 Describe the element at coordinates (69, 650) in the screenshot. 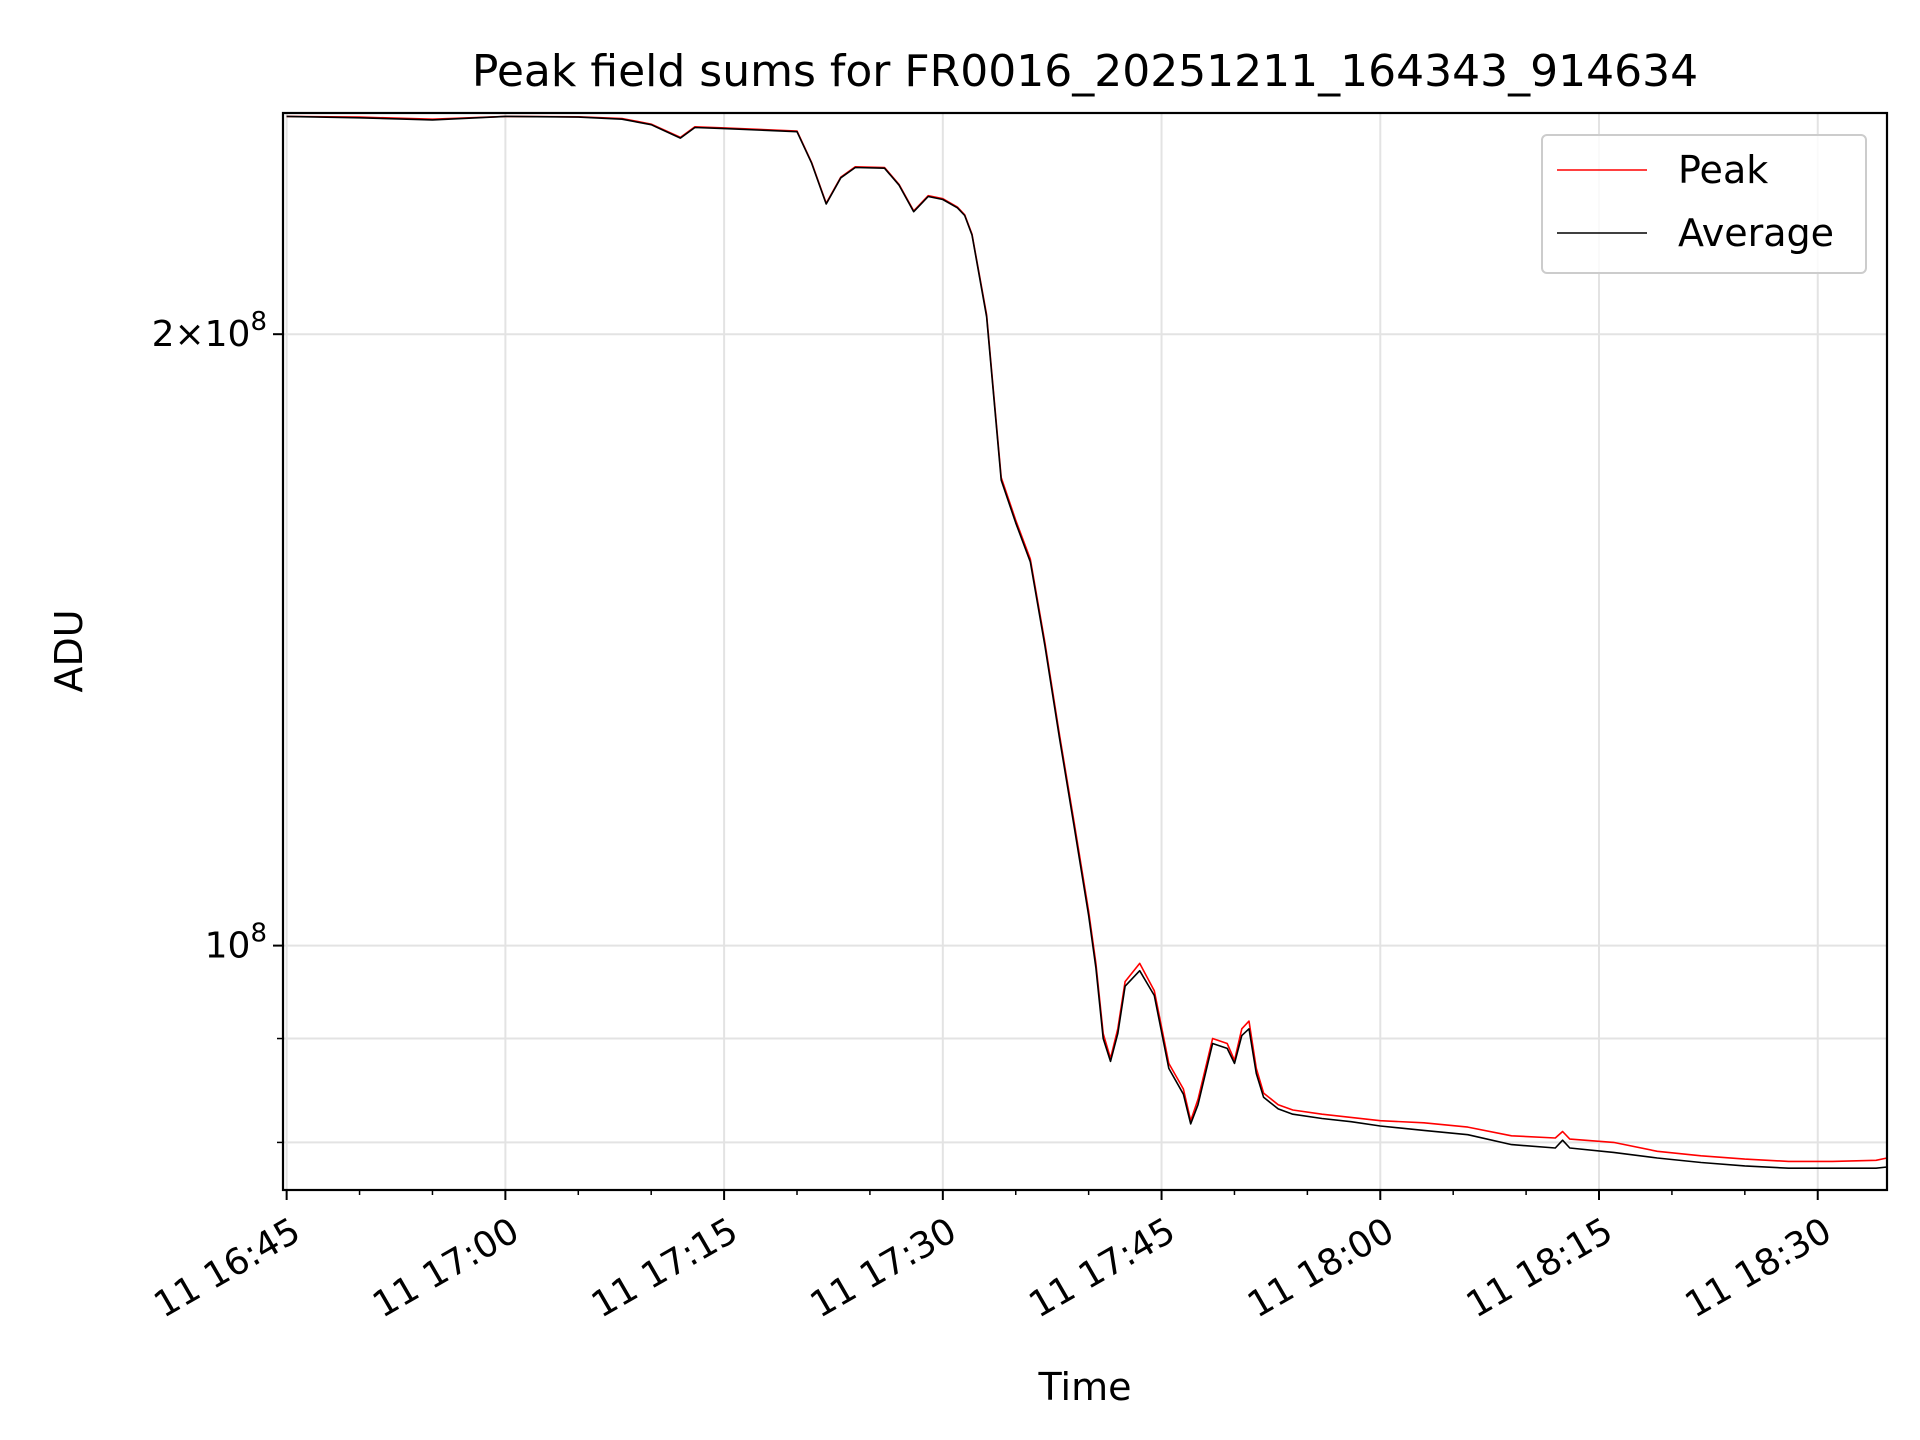

I see `y-axis-label: ADU` at that location.